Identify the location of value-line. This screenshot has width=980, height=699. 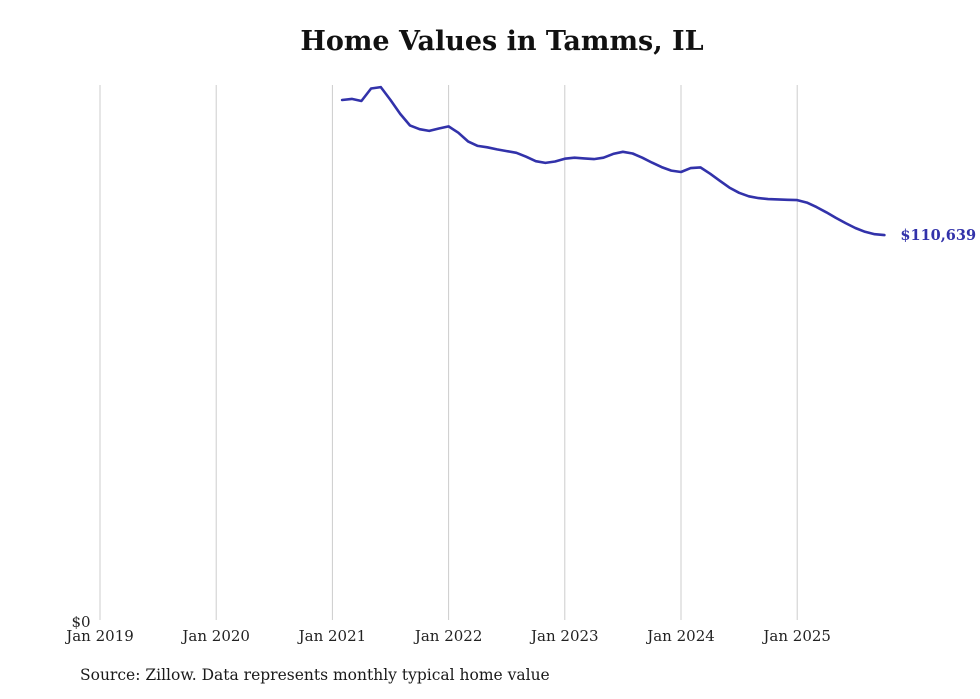
(613, 161).